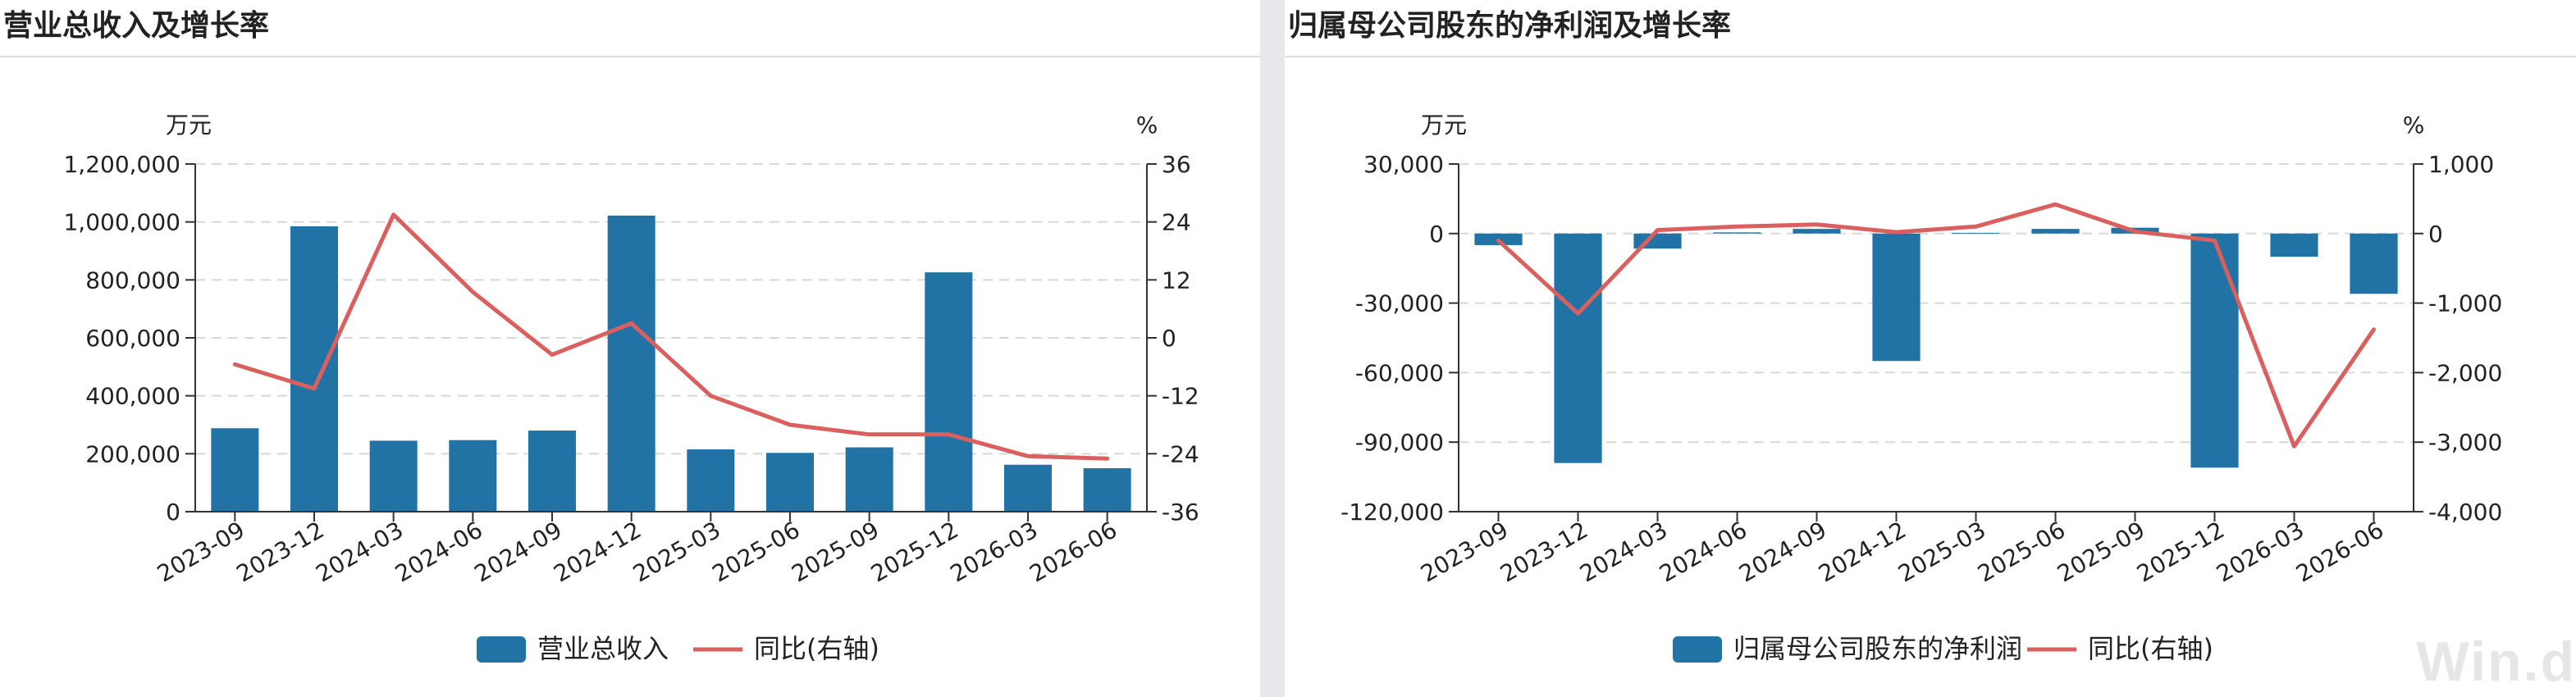 The width and height of the screenshot is (2576, 697). I want to click on legend-bar-label: 营业总收入, so click(603, 648).